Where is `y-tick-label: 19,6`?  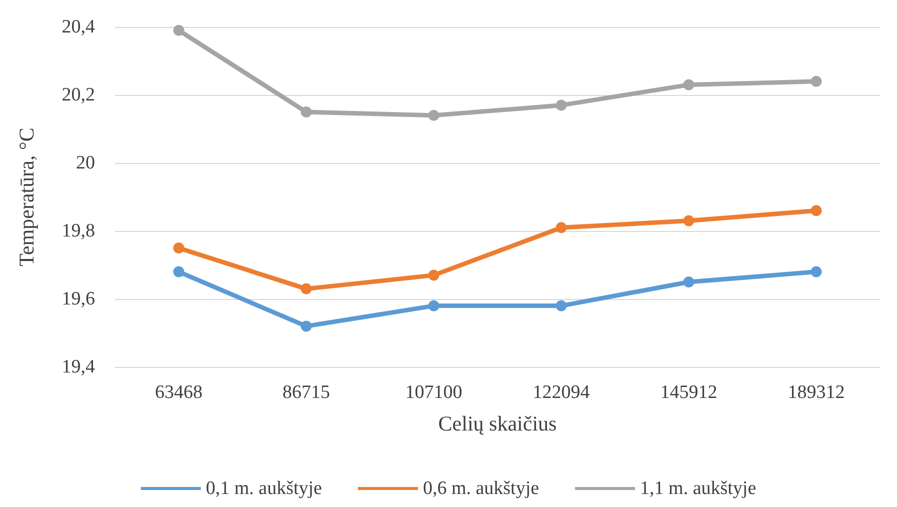
y-tick-label: 19,6 is located at coordinates (78, 299).